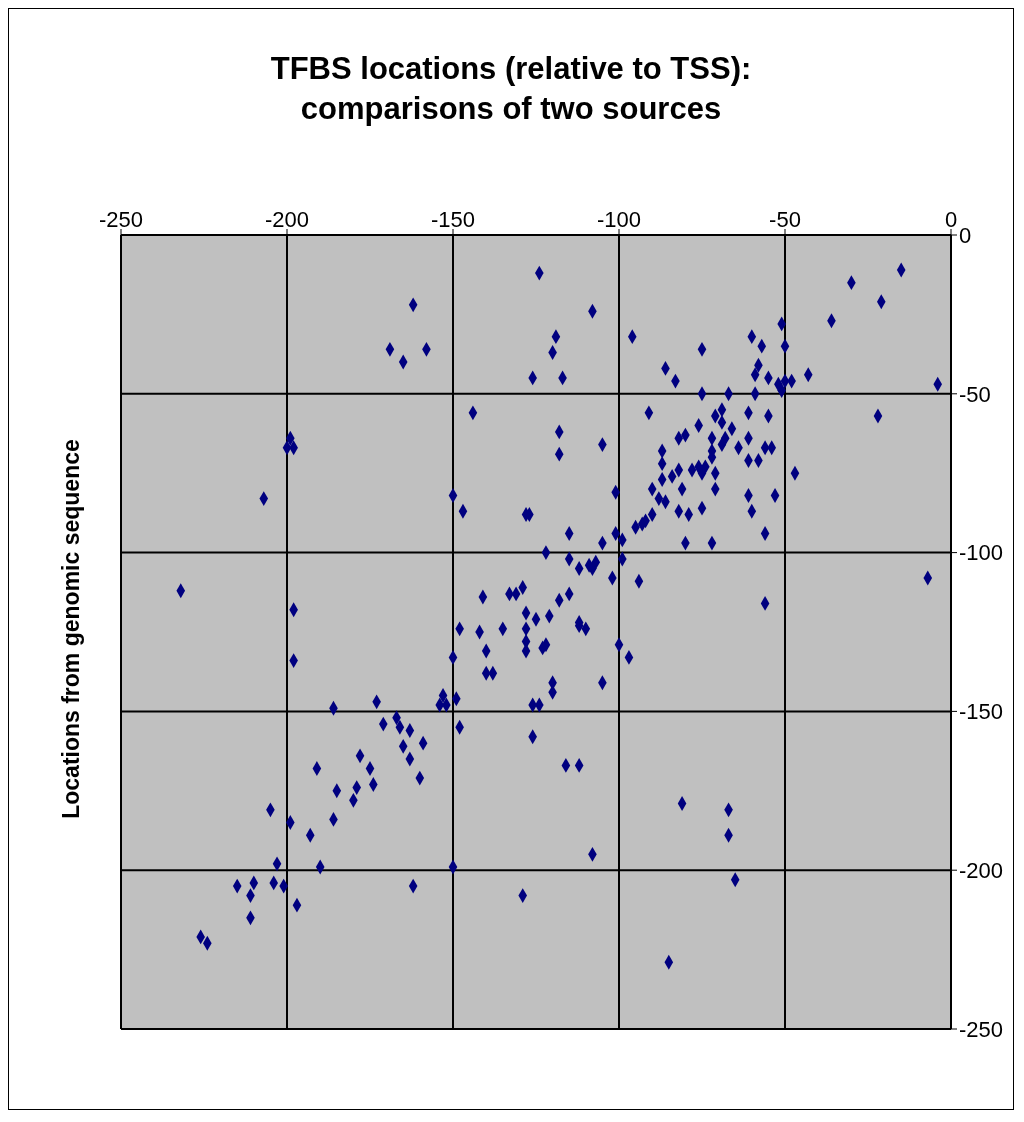 This screenshot has height=1122, width=1024. I want to click on y-axis-title: Locations from genomic sequence, so click(71, 629).